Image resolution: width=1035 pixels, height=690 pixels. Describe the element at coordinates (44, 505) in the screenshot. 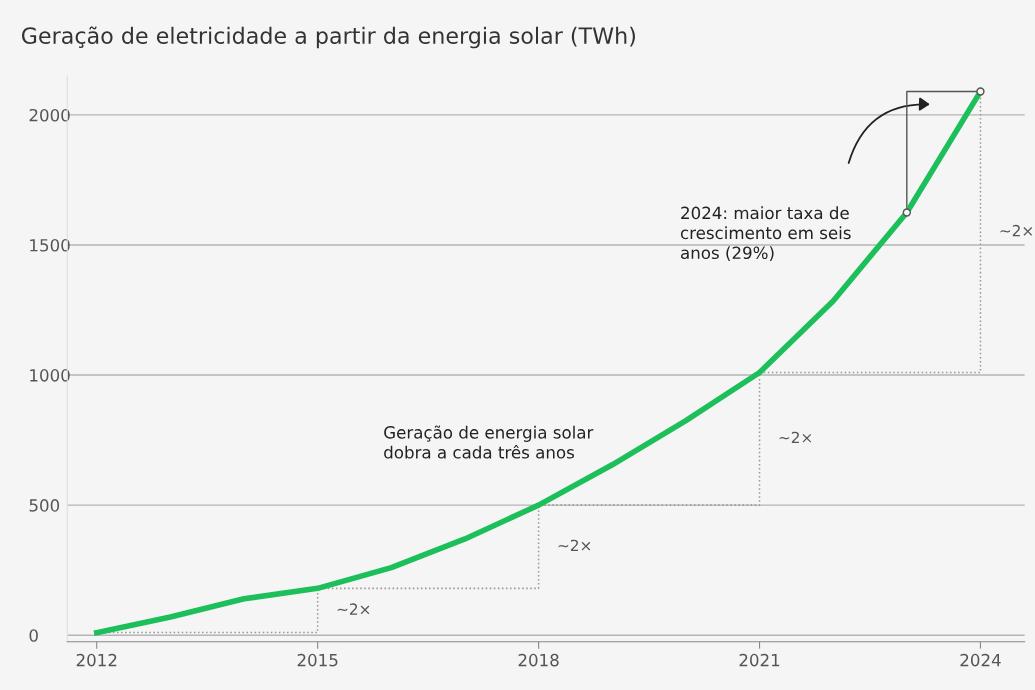

I see `y-tick-label: 500` at that location.